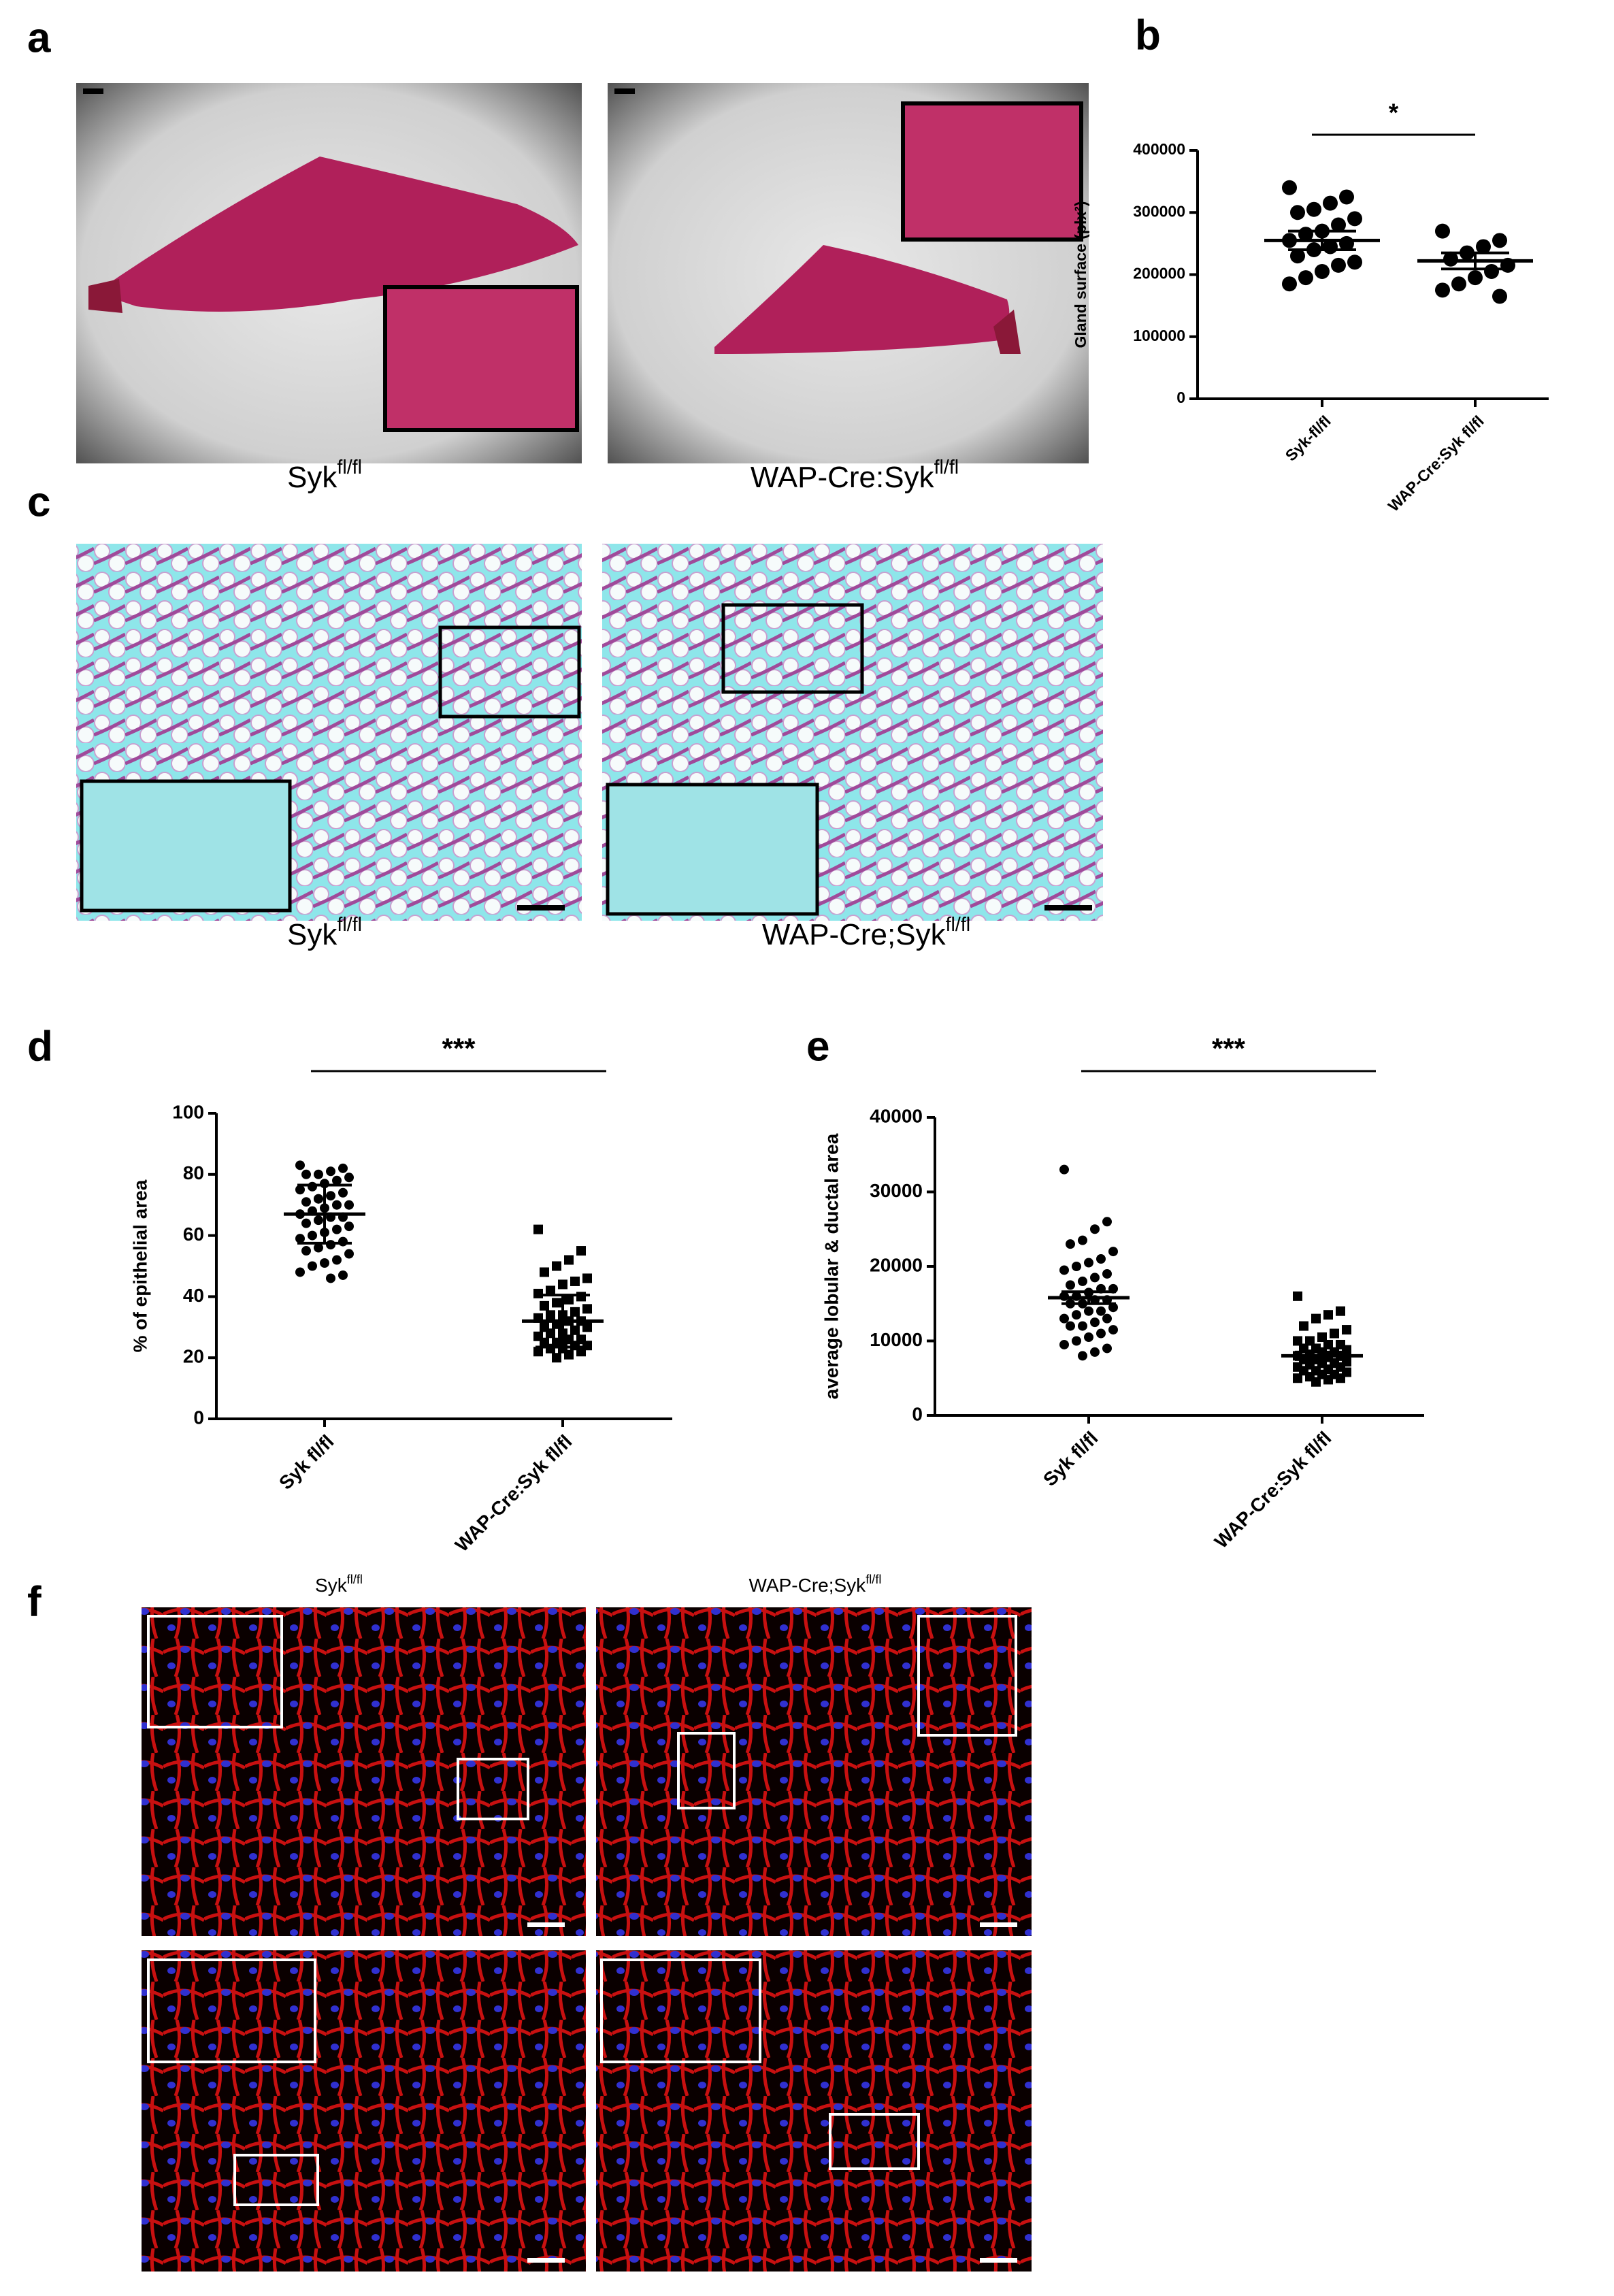 The width and height of the screenshot is (1614, 2296). Describe the element at coordinates (1148, 35) in the screenshot. I see `panel-label: b` at that location.